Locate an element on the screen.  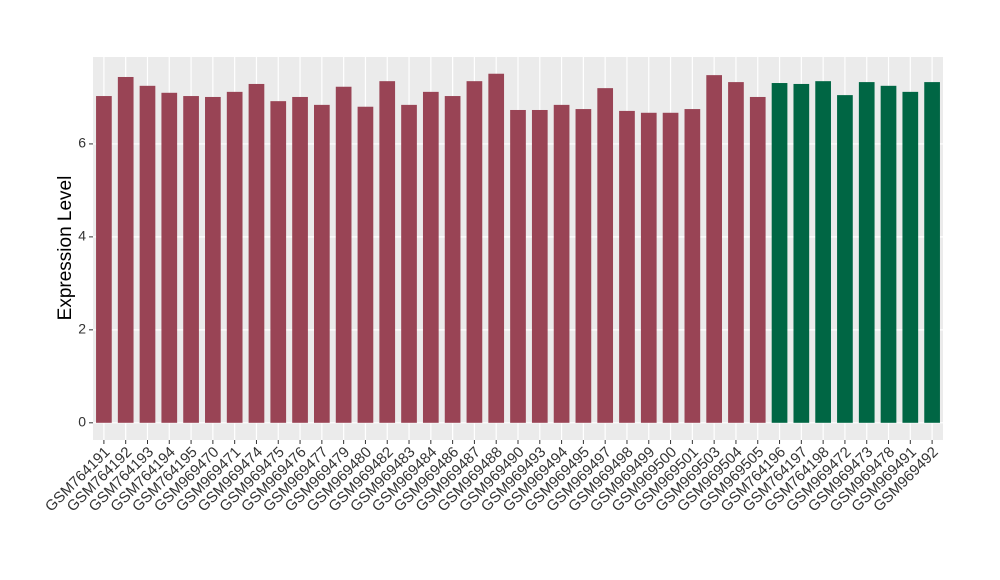
y-tick-label: 6 is located at coordinates (82, 143).